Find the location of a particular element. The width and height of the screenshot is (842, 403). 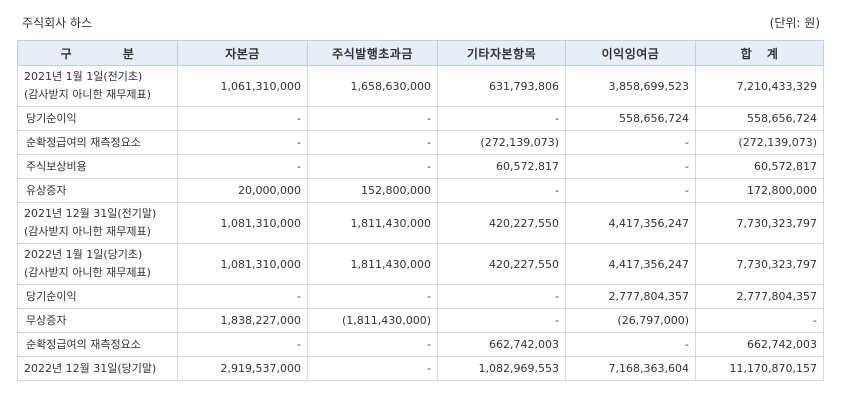

column-header-category: 구 분 is located at coordinates (97, 53).